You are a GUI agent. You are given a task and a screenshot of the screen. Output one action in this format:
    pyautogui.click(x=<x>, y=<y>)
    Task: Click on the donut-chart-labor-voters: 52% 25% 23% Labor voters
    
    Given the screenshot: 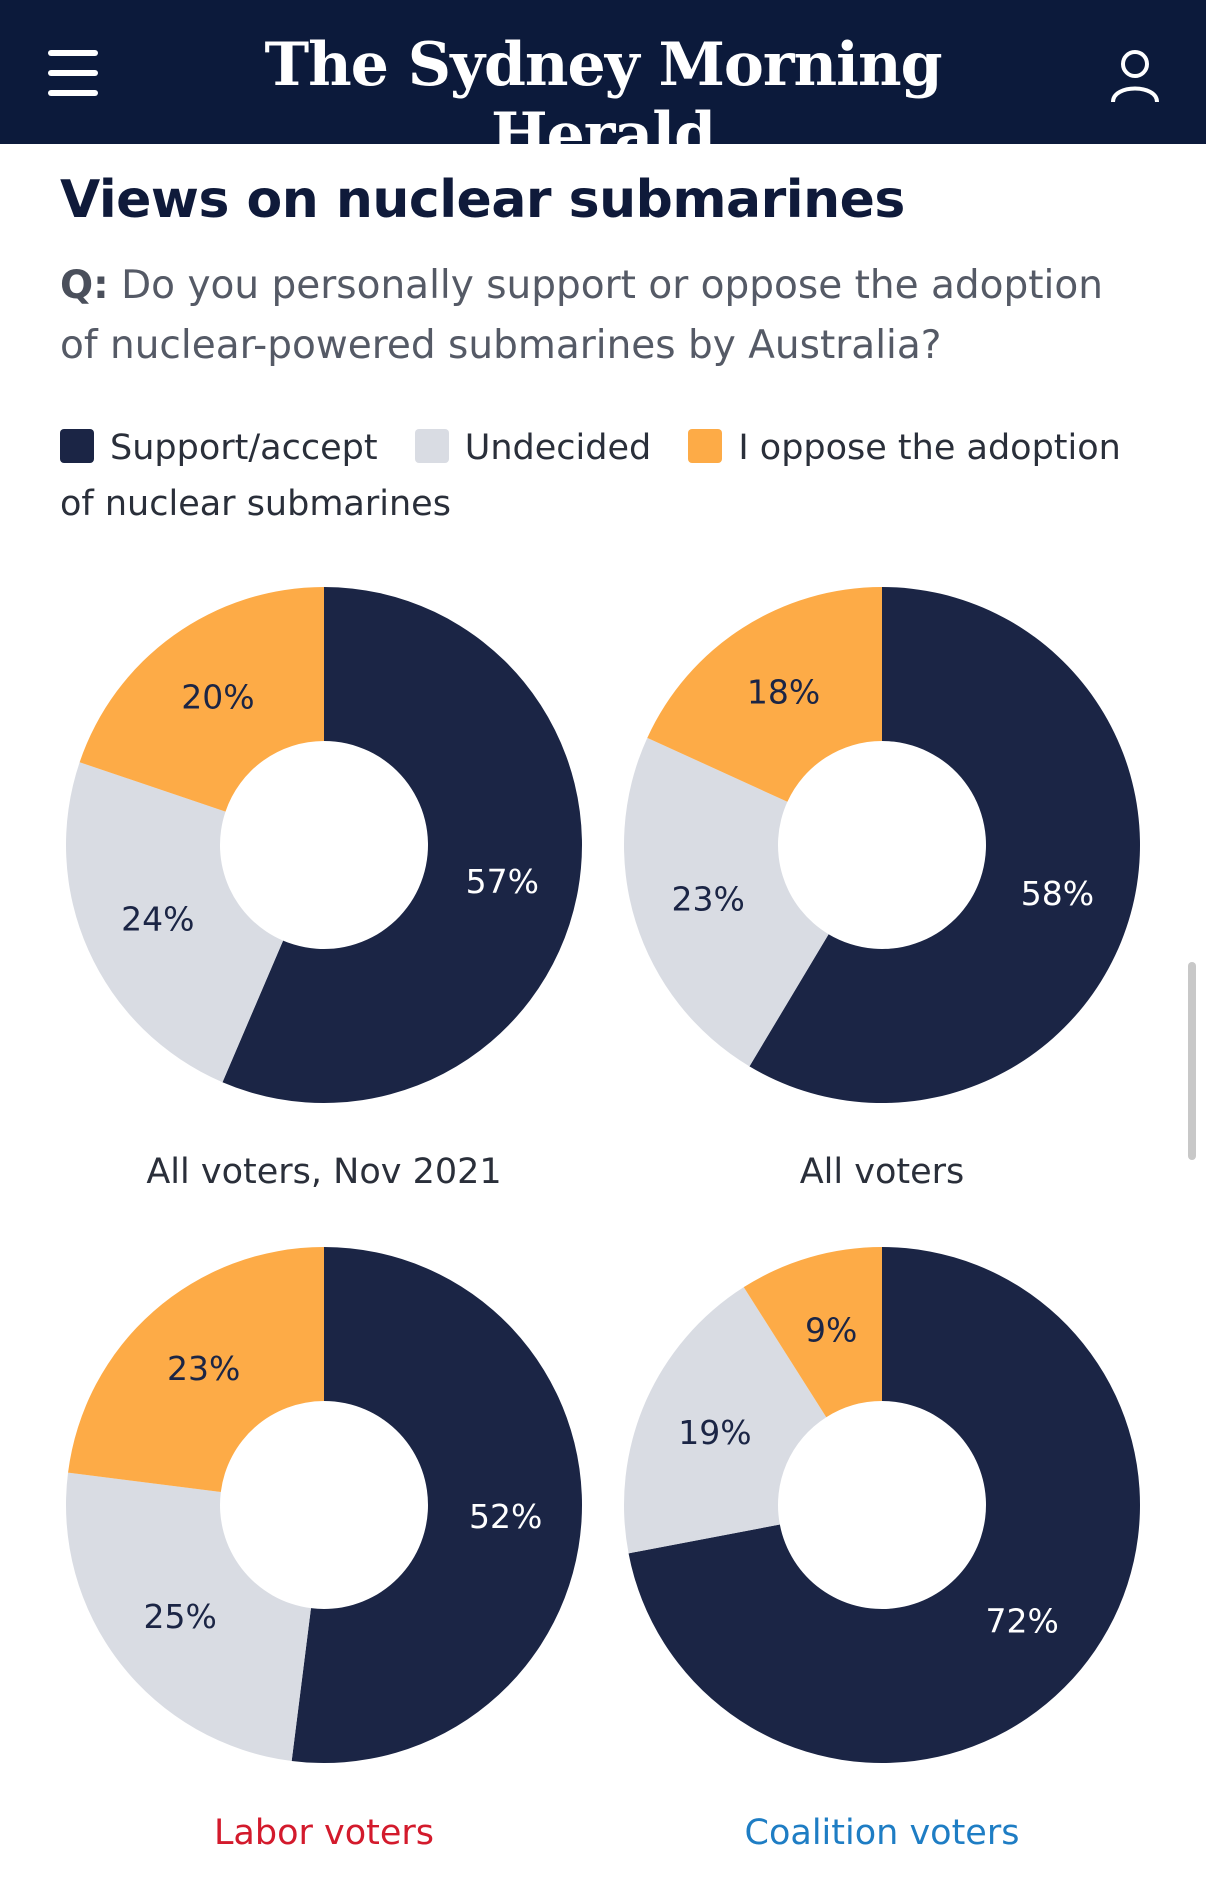 What is the action you would take?
    pyautogui.click(x=324, y=1550)
    